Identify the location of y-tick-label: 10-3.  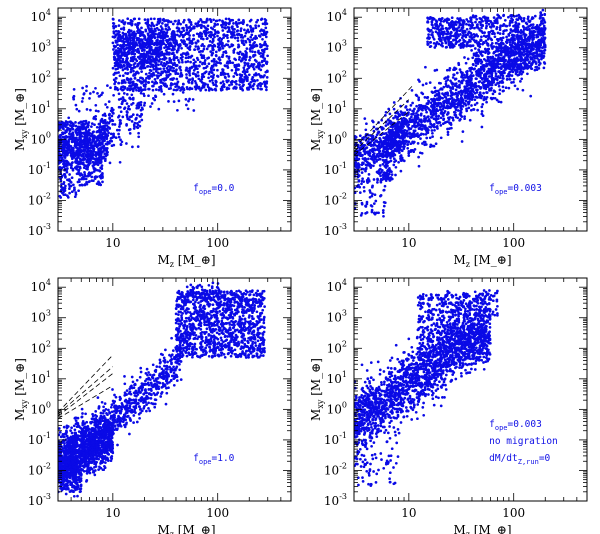
(39, 230).